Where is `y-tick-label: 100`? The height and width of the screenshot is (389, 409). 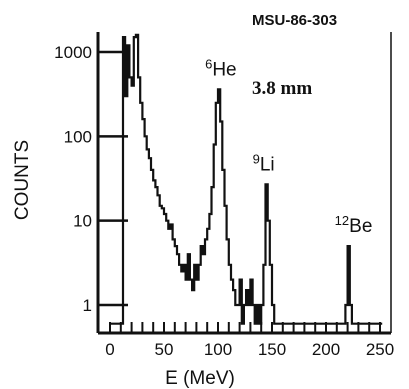 y-tick-label: 100 is located at coordinates (78, 136).